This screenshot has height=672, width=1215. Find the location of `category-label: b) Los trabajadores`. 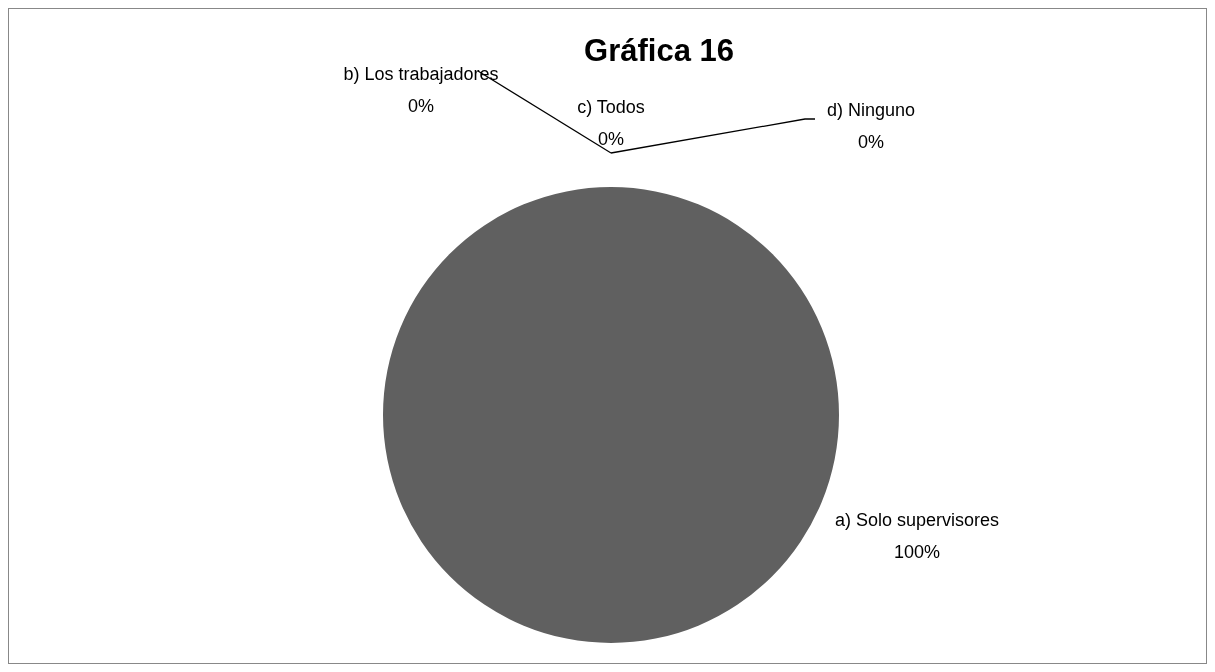

category-label: b) Los trabajadores is located at coordinates (421, 73).